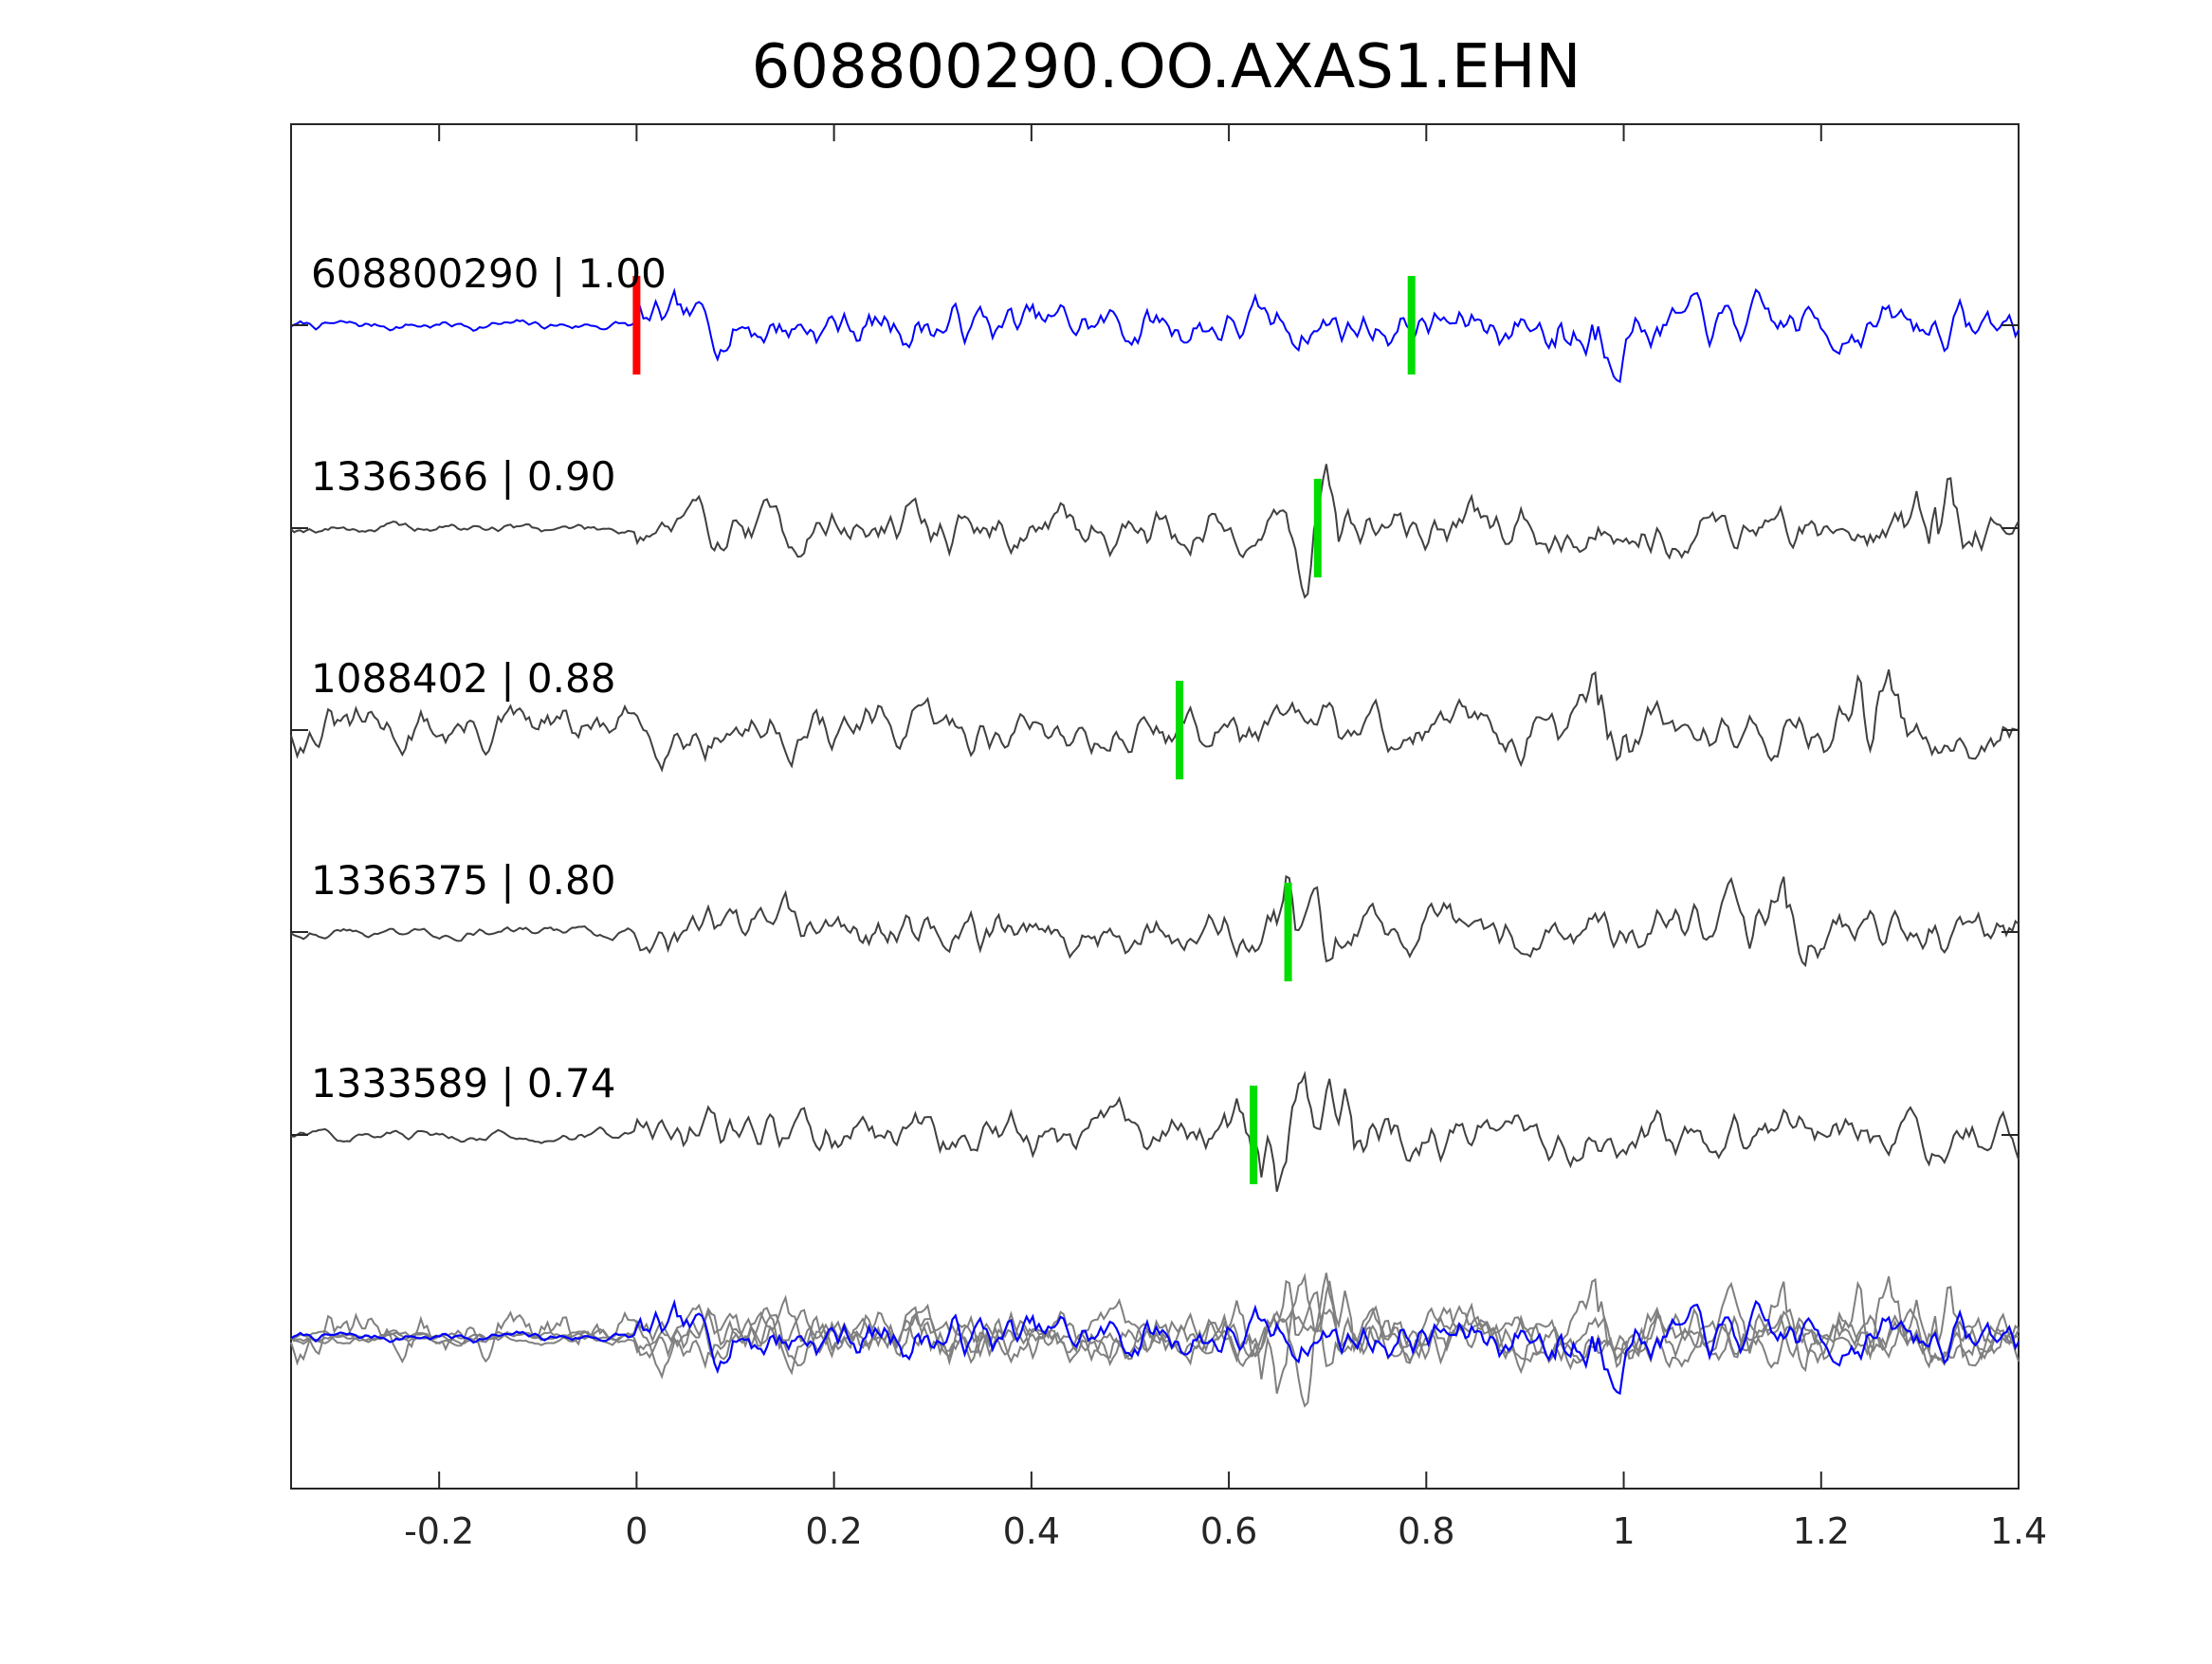 This screenshot has height=1664, width=2212. What do you see at coordinates (463, 476) in the screenshot?
I see `trace-label-1336366: 1336366 | 0.90` at bounding box center [463, 476].